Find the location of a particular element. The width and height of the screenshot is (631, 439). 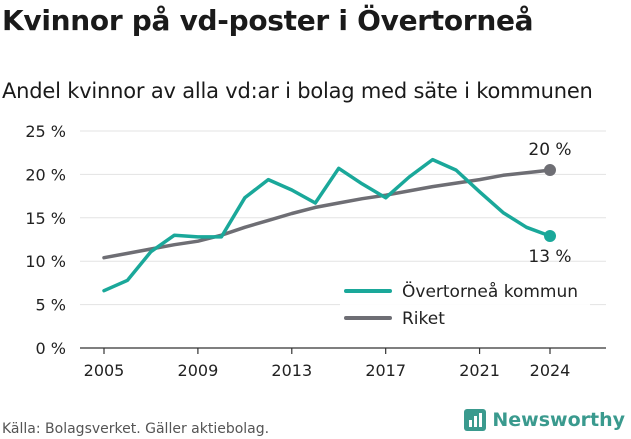

y-tick-label: 0 % is located at coordinates (51, 348).